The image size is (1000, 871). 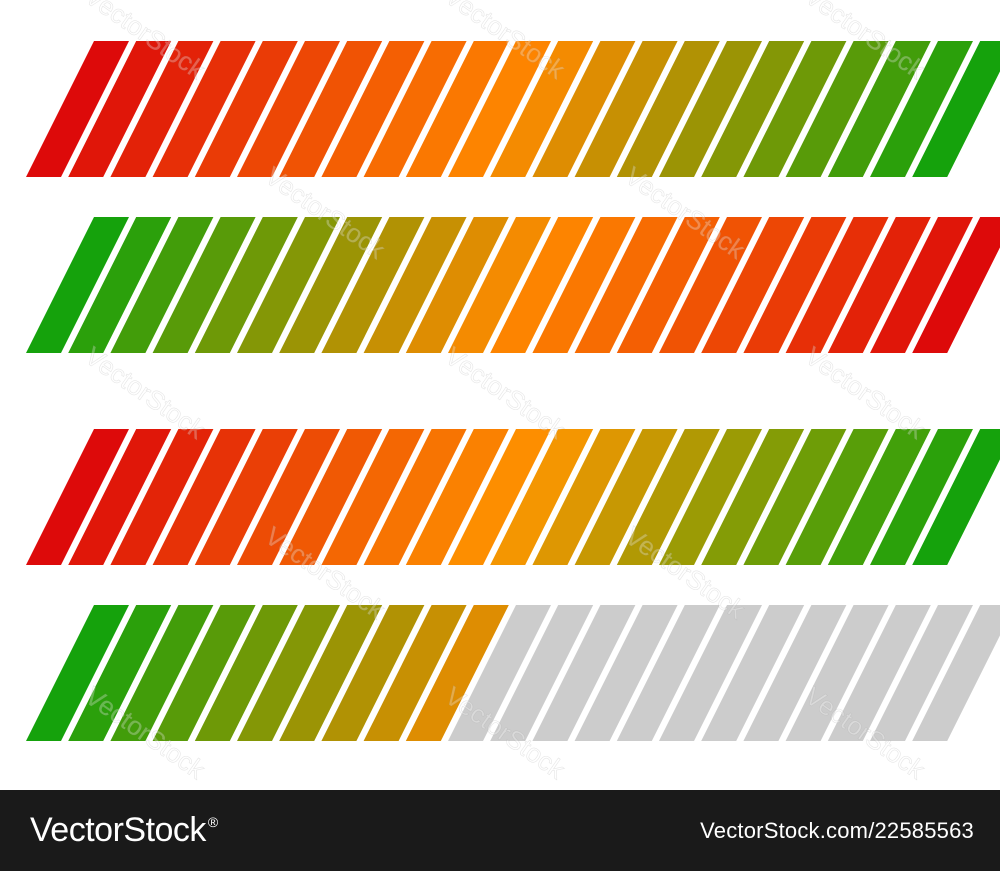 I want to click on brand-name: VectorStock, so click(x=118, y=830).